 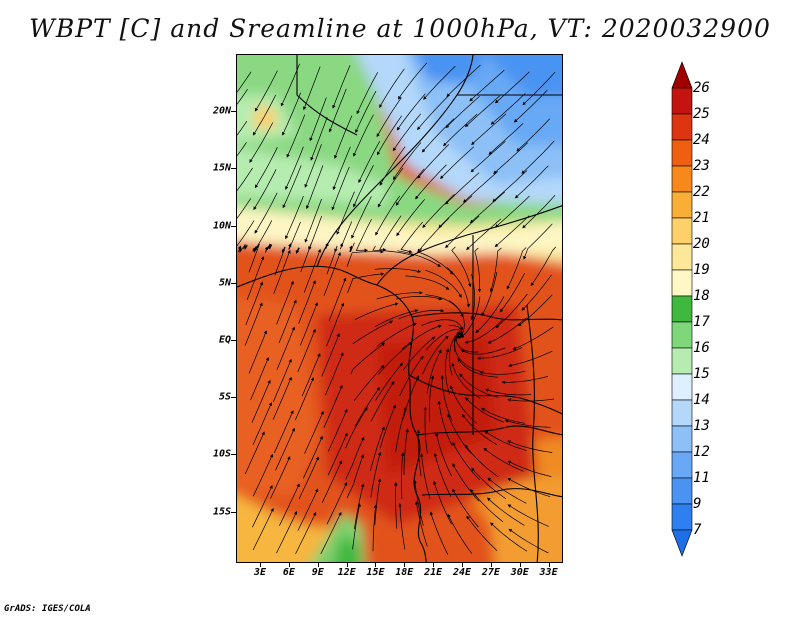 I want to click on colorbar-level-label: 11, so click(x=701, y=478).